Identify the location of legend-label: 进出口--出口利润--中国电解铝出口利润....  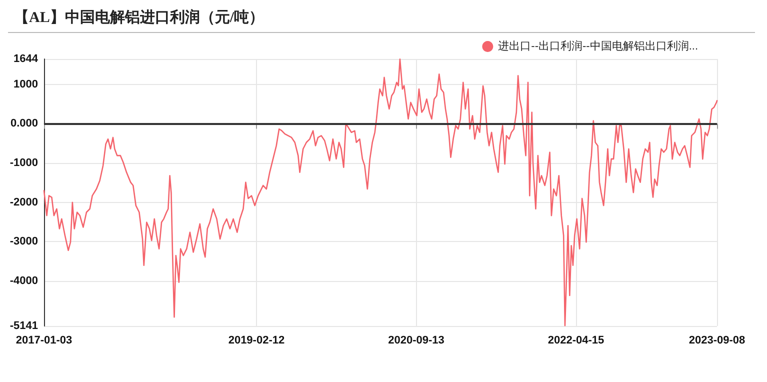
(598, 46).